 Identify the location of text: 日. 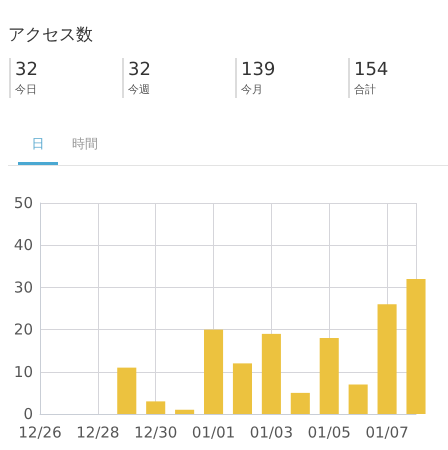
(38, 145).